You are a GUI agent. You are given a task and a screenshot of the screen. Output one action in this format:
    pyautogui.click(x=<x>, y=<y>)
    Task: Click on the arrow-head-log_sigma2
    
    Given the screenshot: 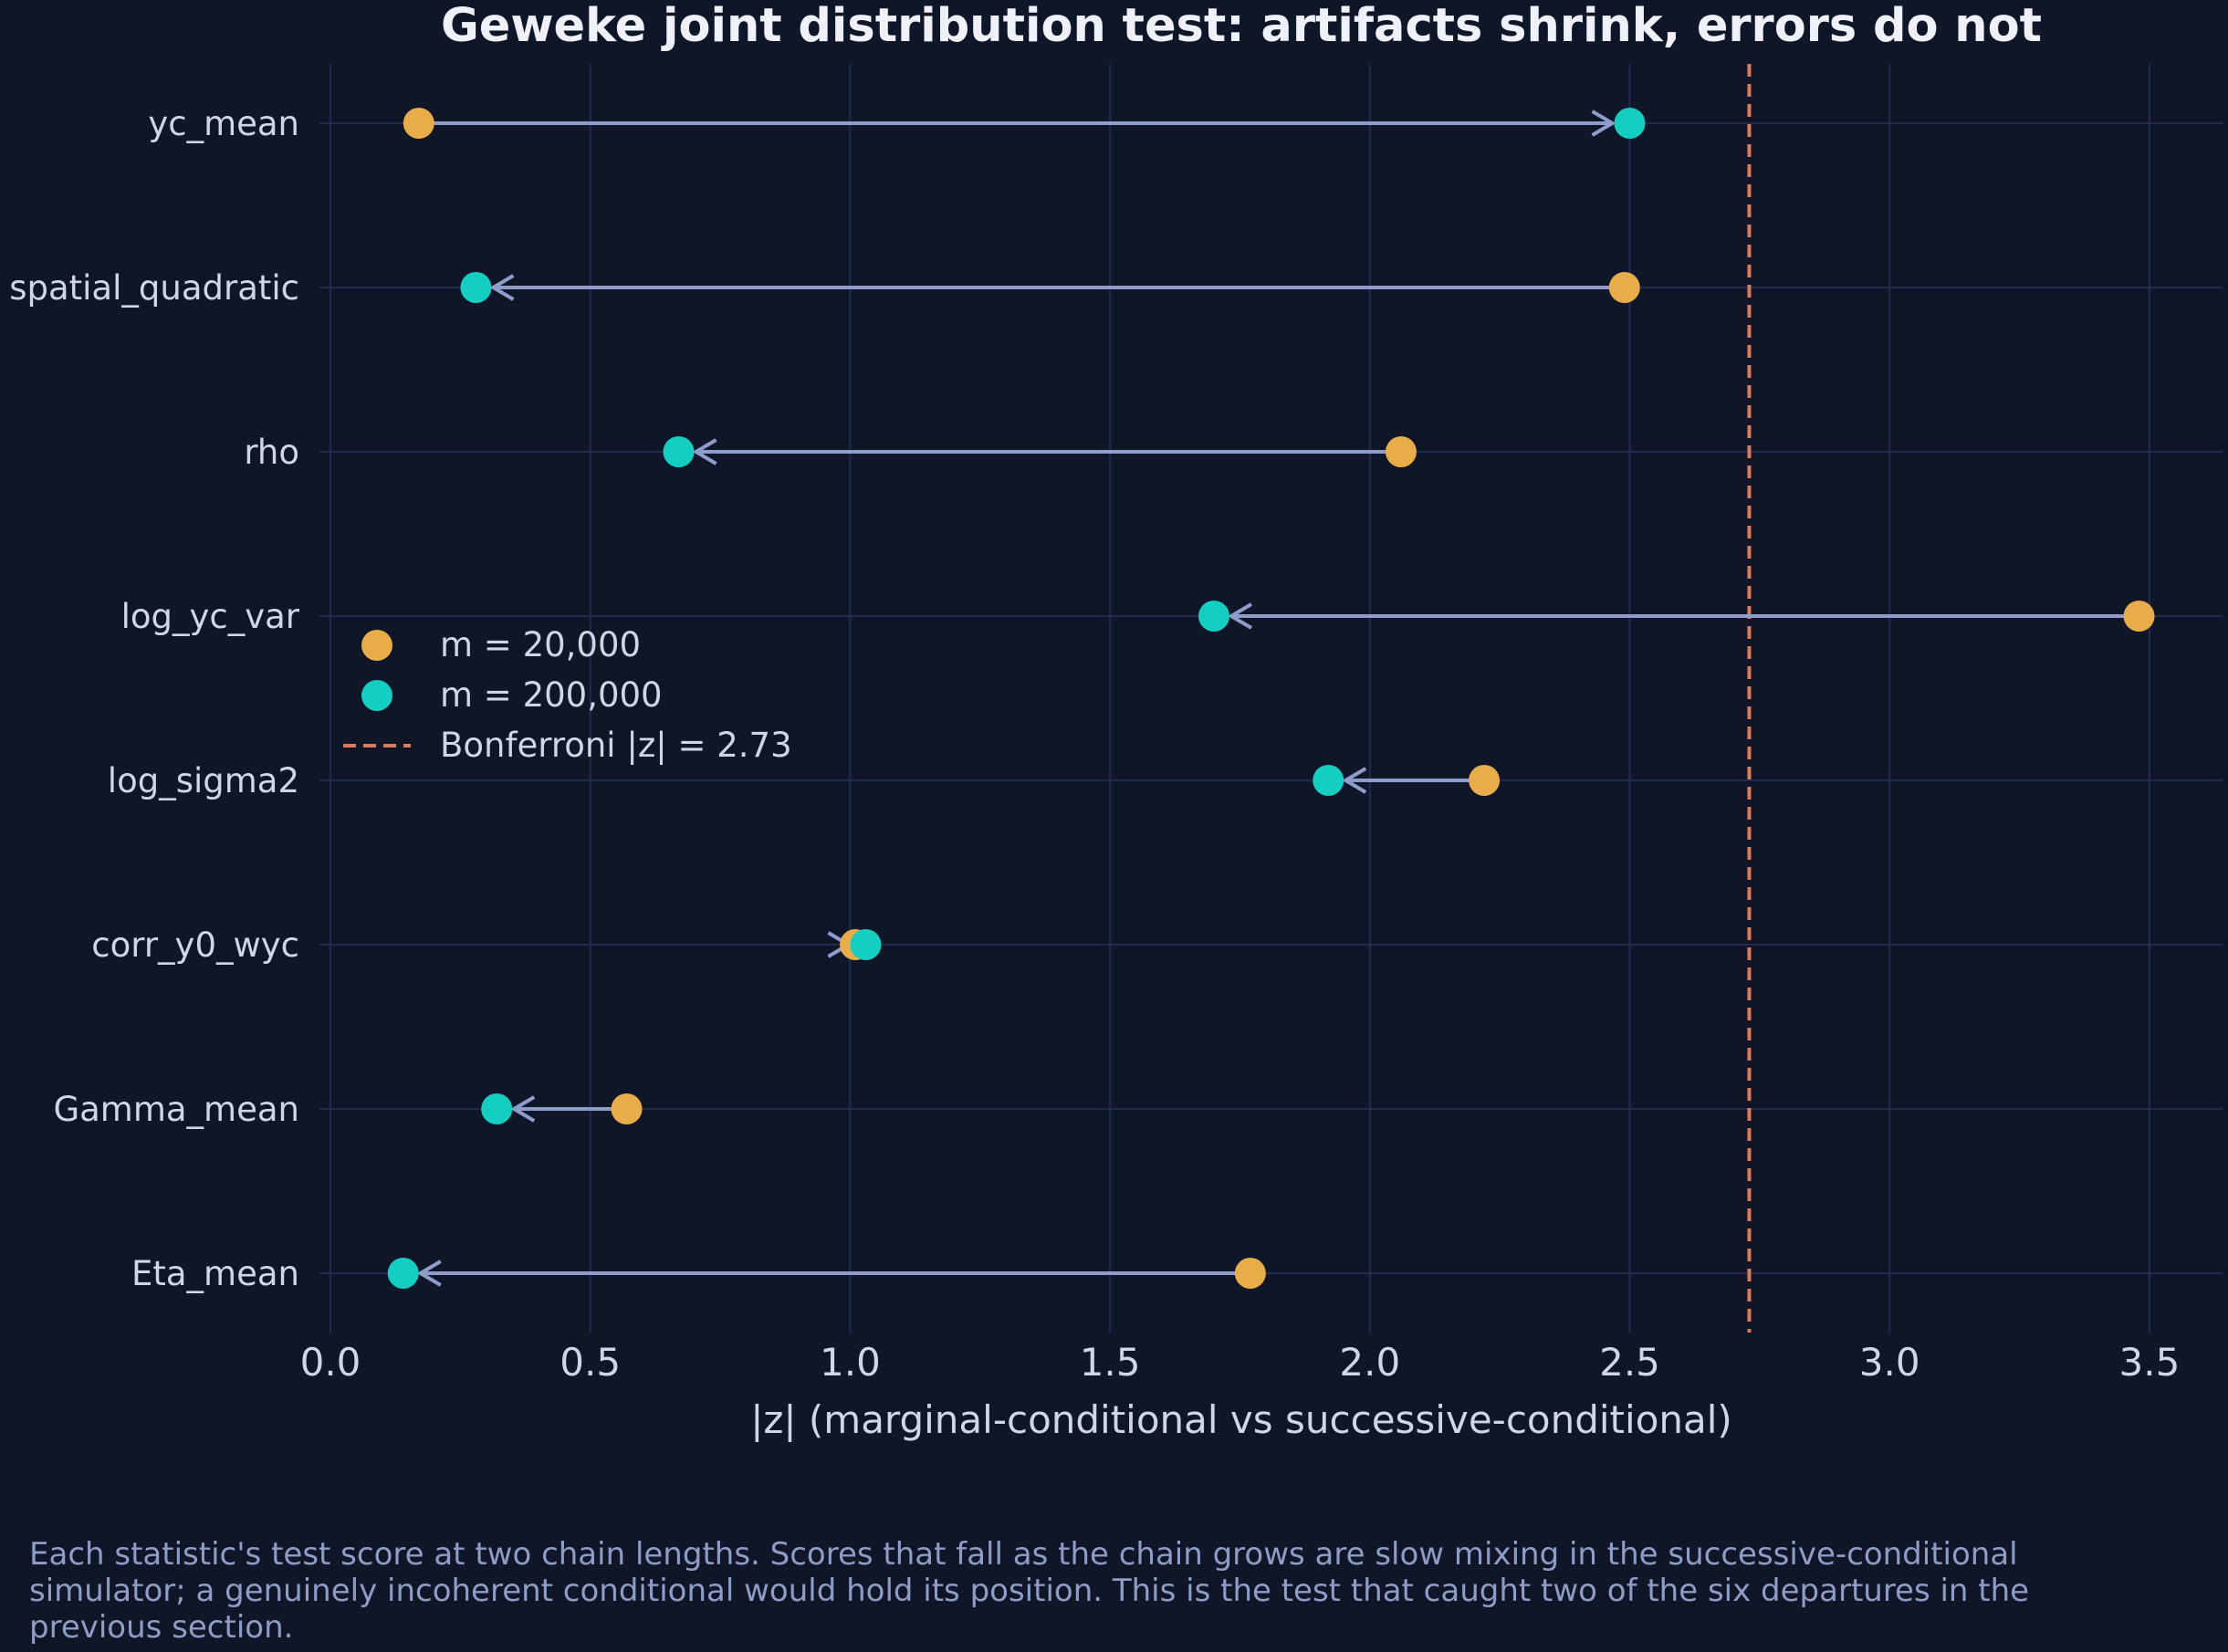 What is the action you would take?
    pyautogui.click(x=1355, y=780)
    